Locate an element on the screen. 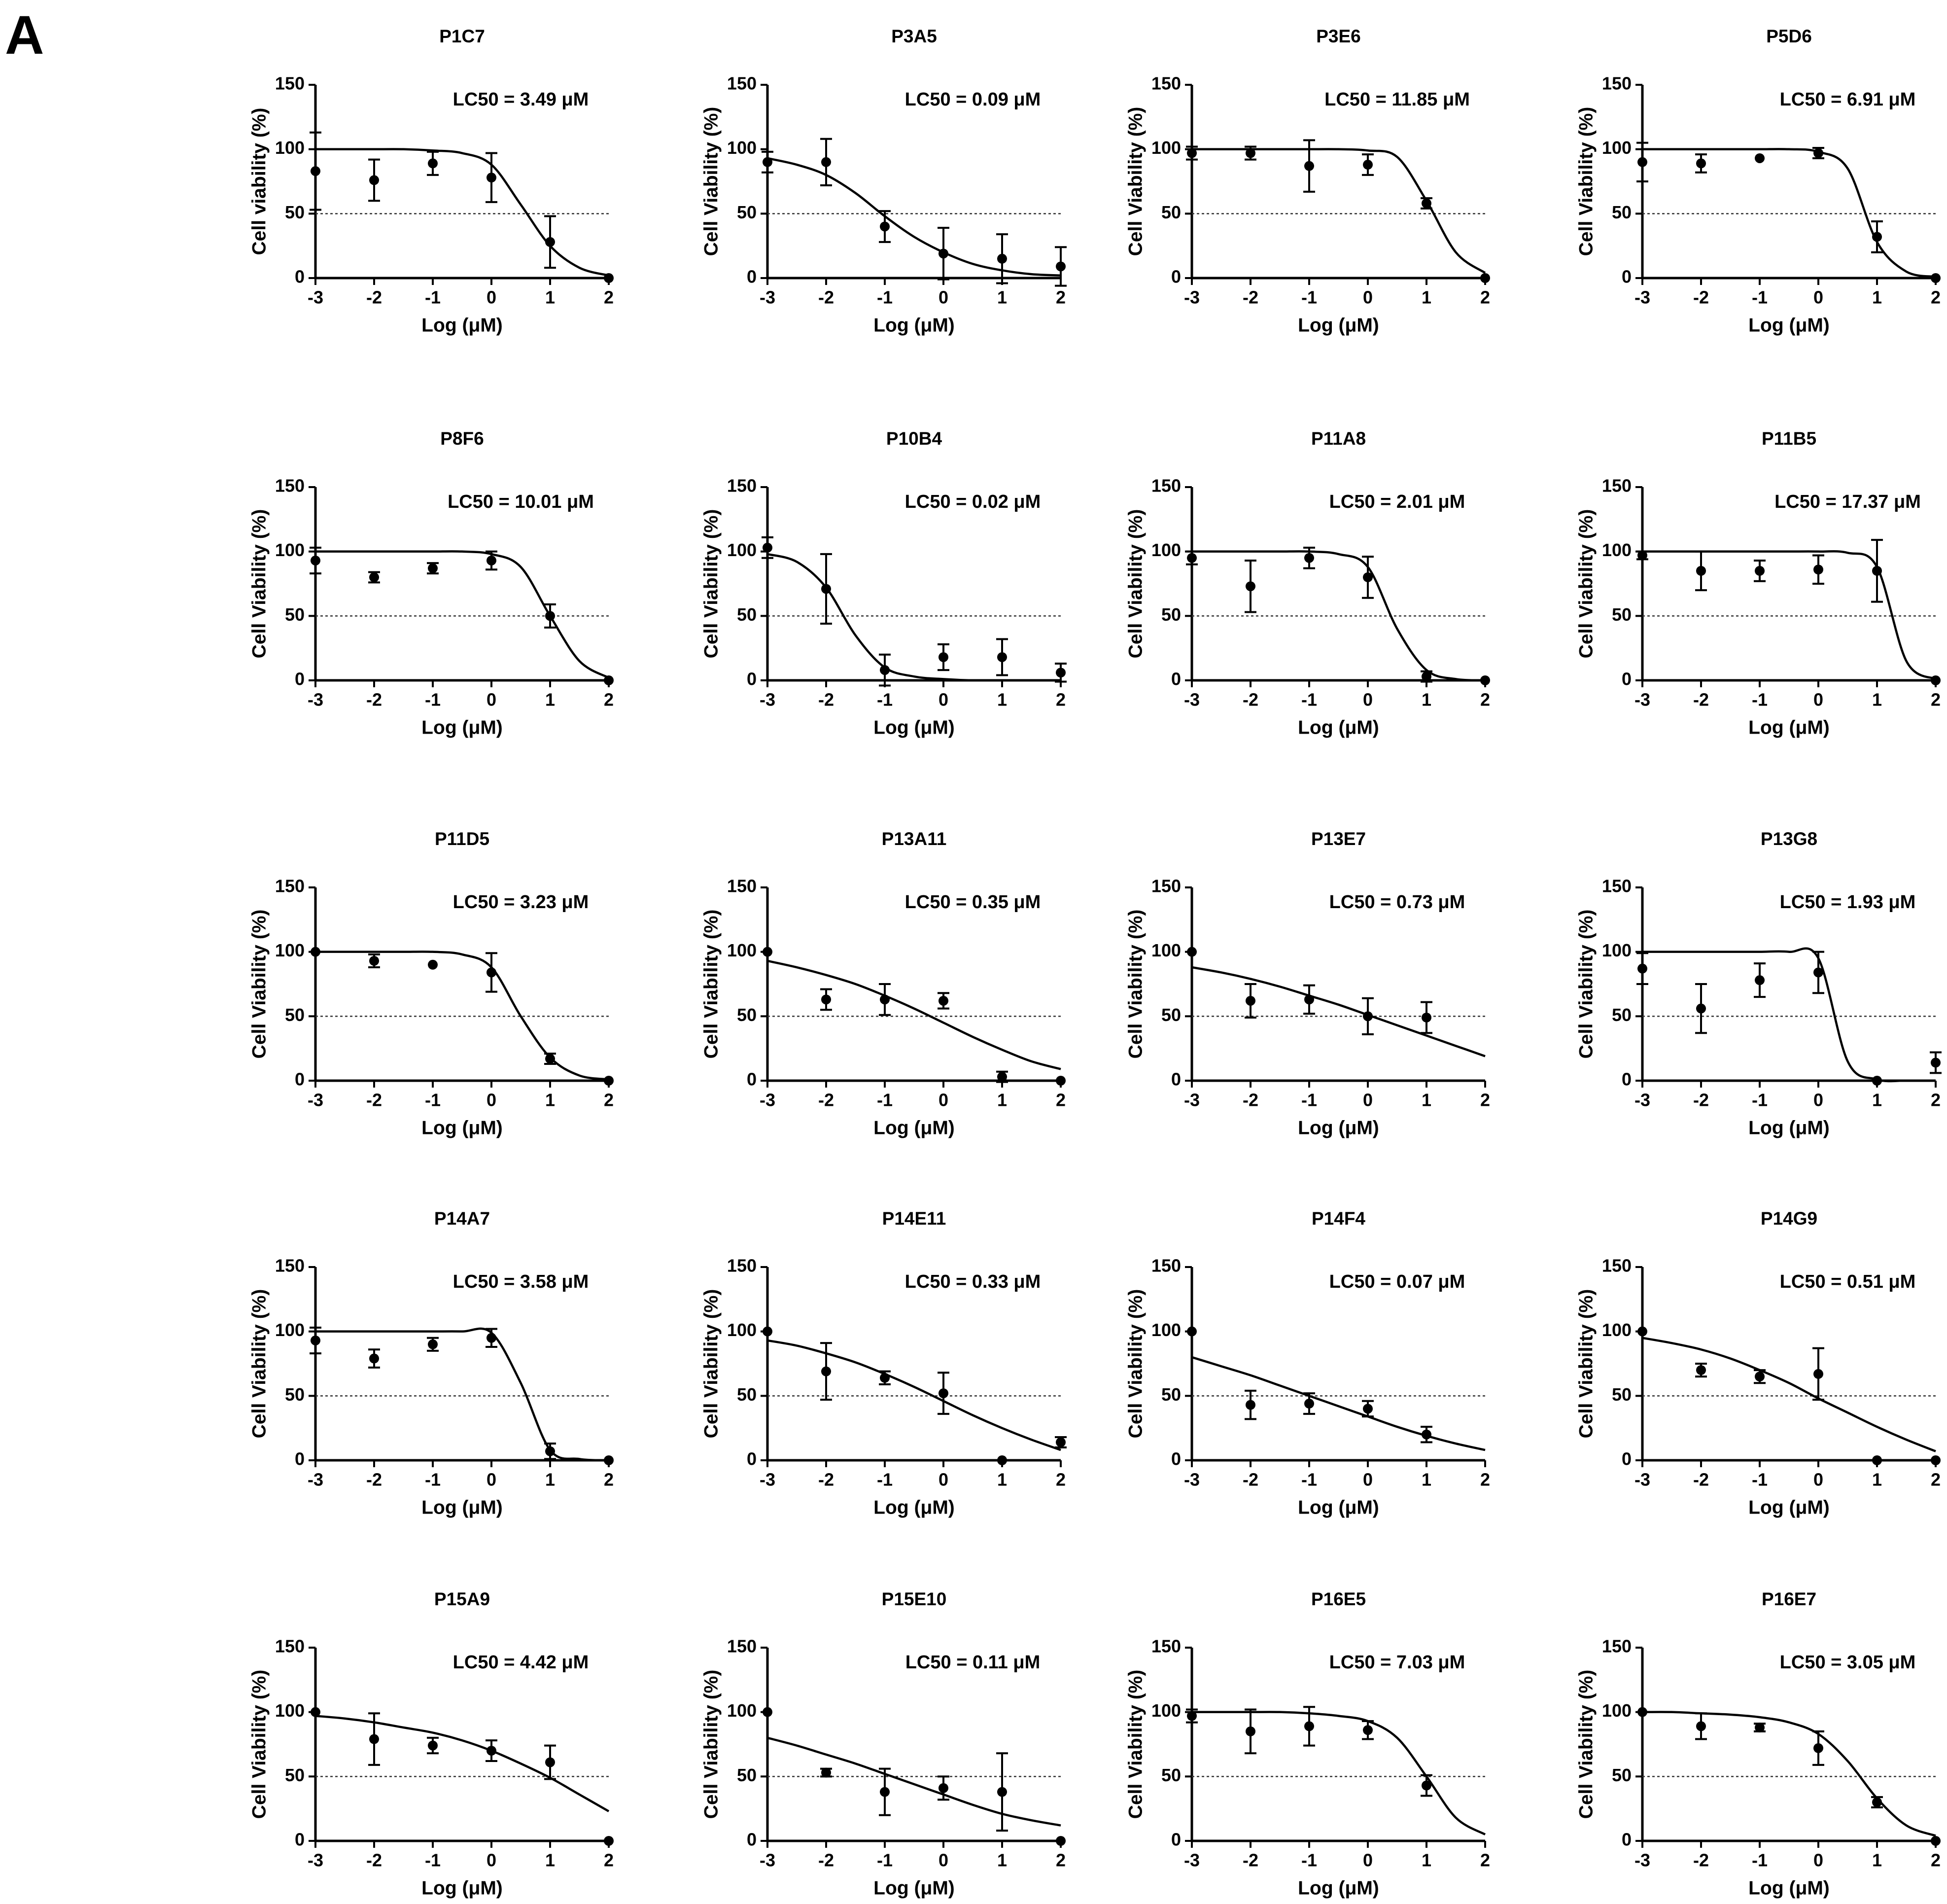 The width and height of the screenshot is (1947, 1904). annotation: LC50 = 6.91 μM is located at coordinates (1848, 99).